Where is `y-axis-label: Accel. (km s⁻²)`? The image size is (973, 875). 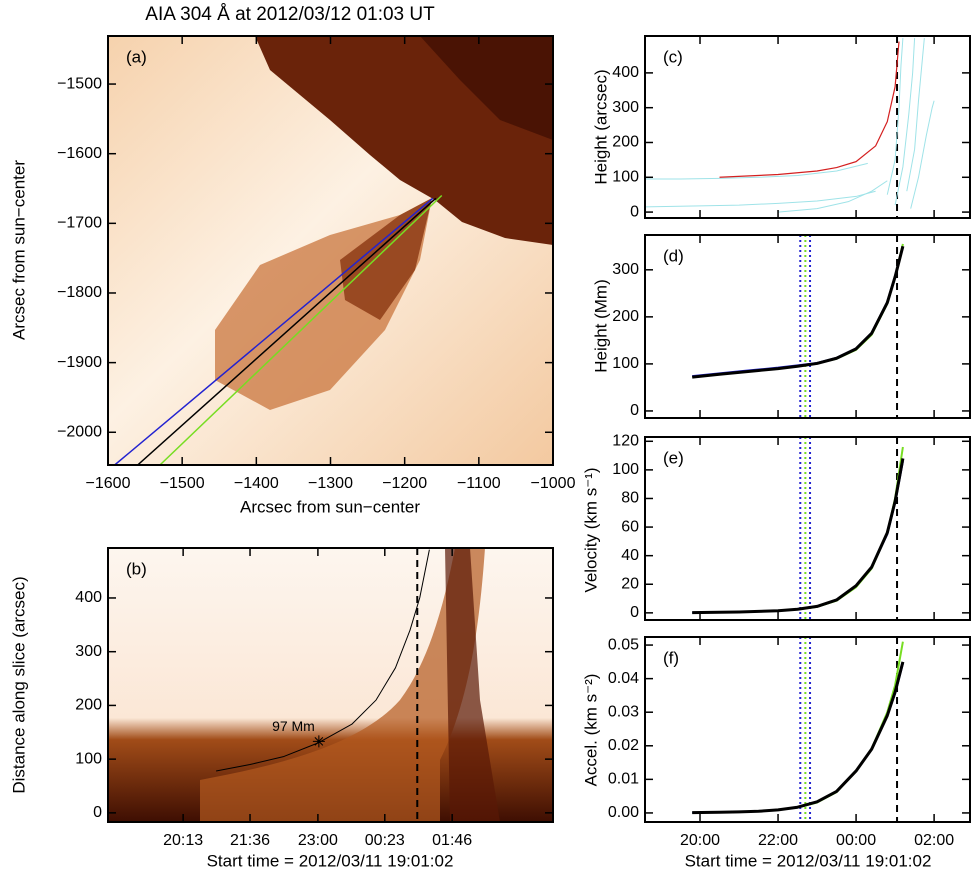
y-axis-label: Accel. (km s⁻²) is located at coordinates (590, 730).